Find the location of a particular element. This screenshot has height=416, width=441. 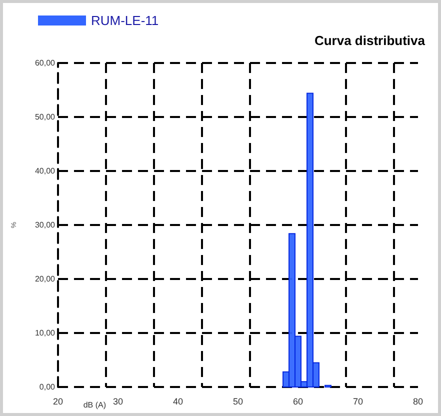

x-tick-label: 20 is located at coordinates (58, 401).